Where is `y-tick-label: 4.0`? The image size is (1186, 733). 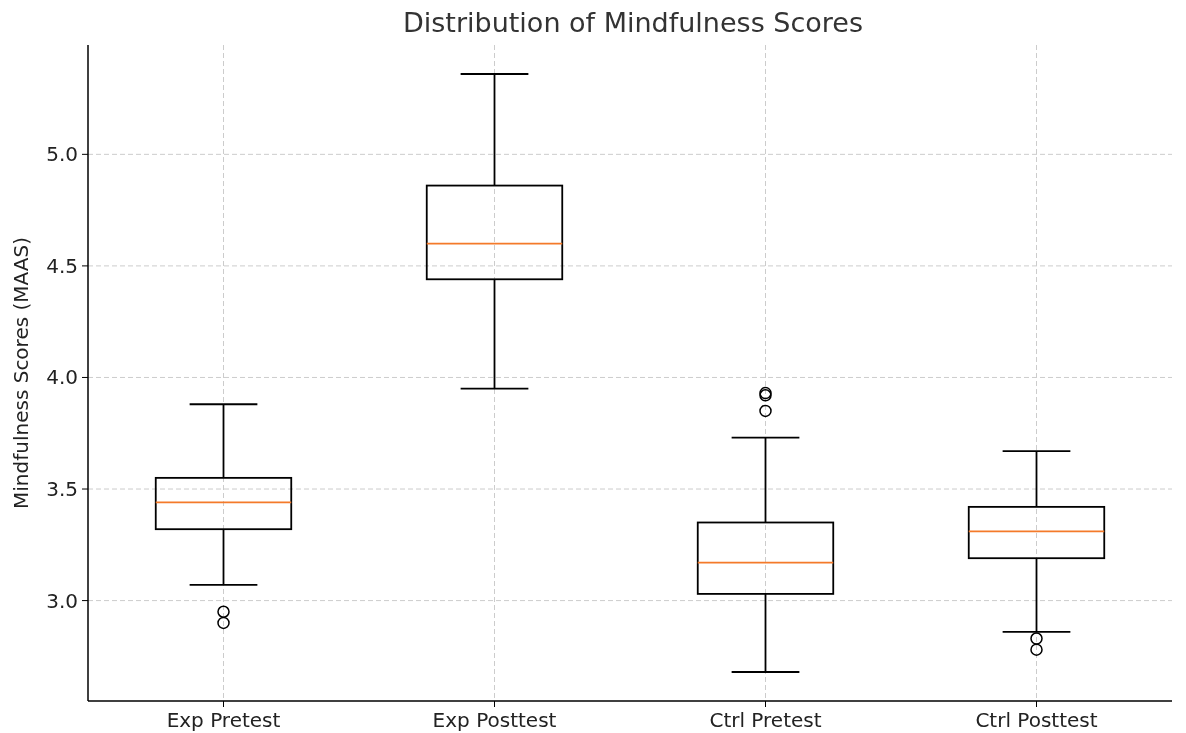 y-tick-label: 4.0 is located at coordinates (62, 377).